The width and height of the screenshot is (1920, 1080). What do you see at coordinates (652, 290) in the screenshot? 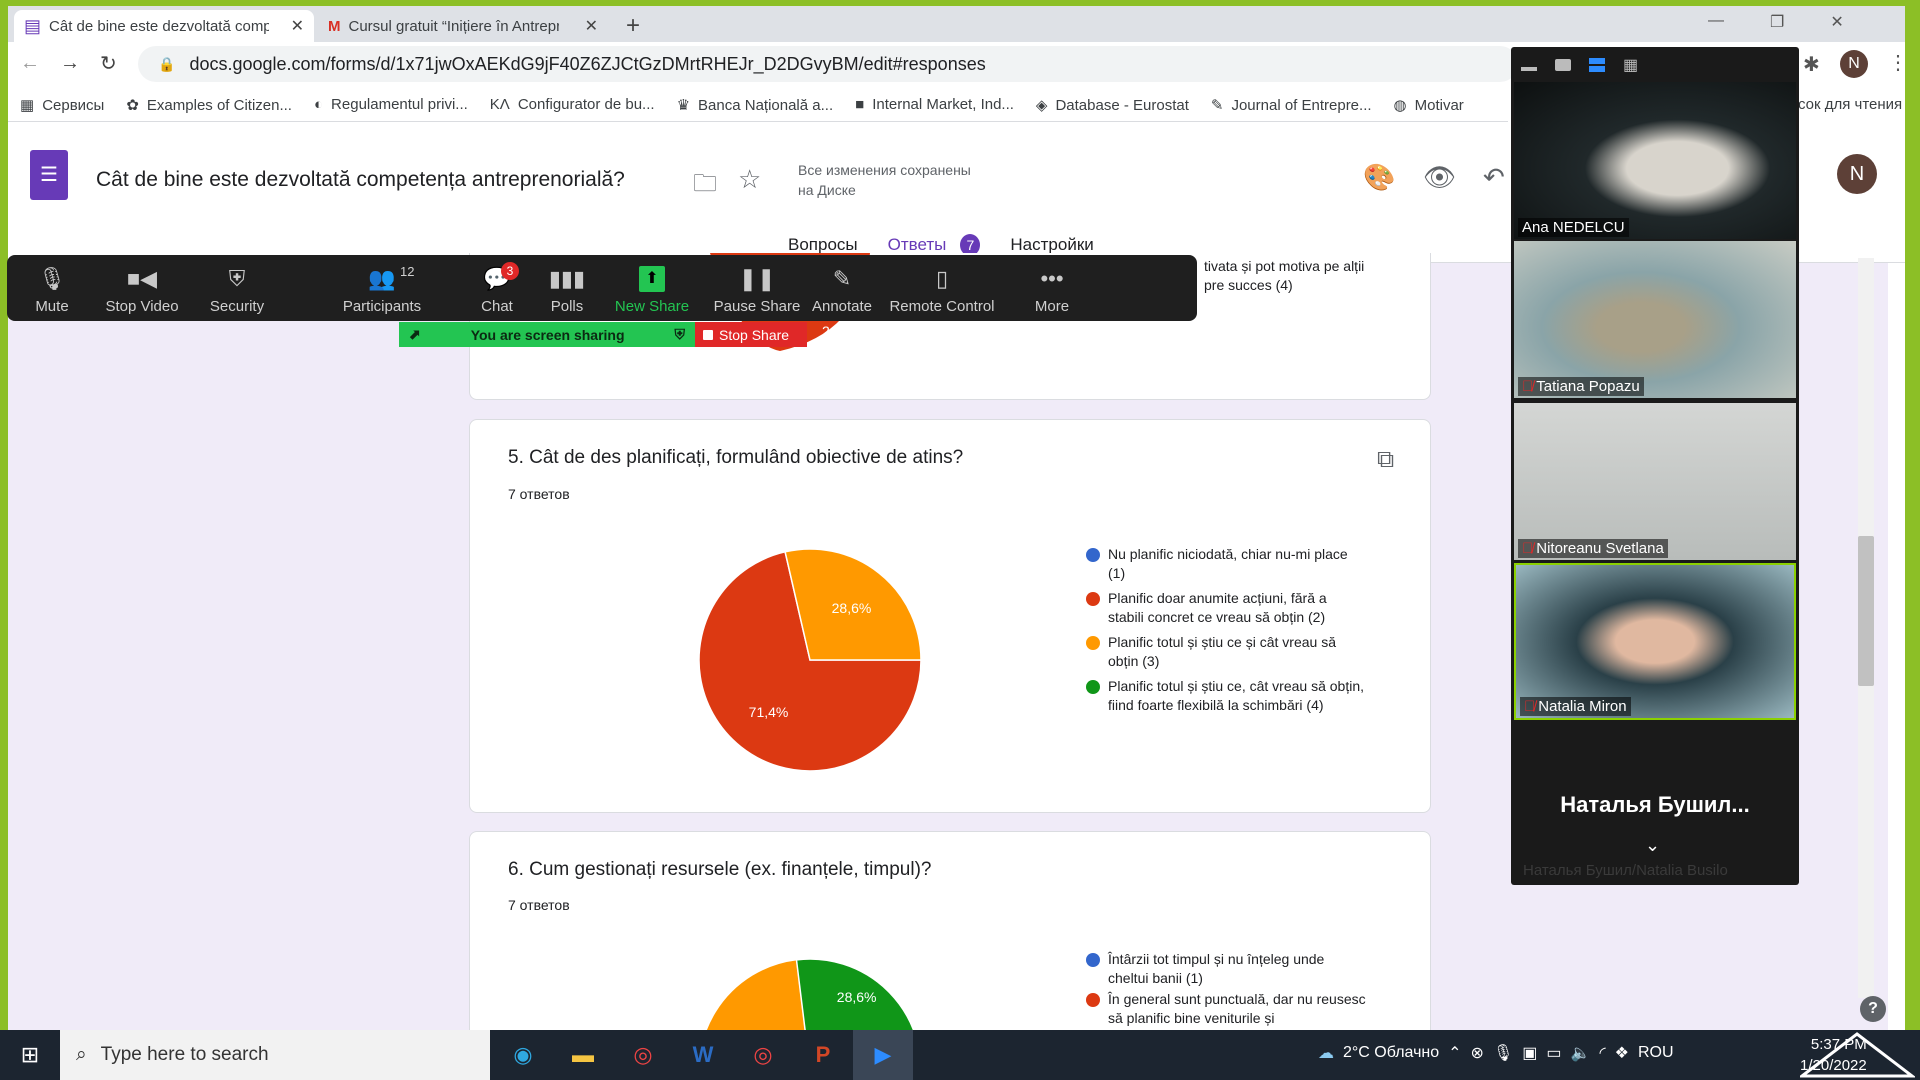
I see `zoom-new-share-button: ⬆ New Share` at bounding box center [652, 290].